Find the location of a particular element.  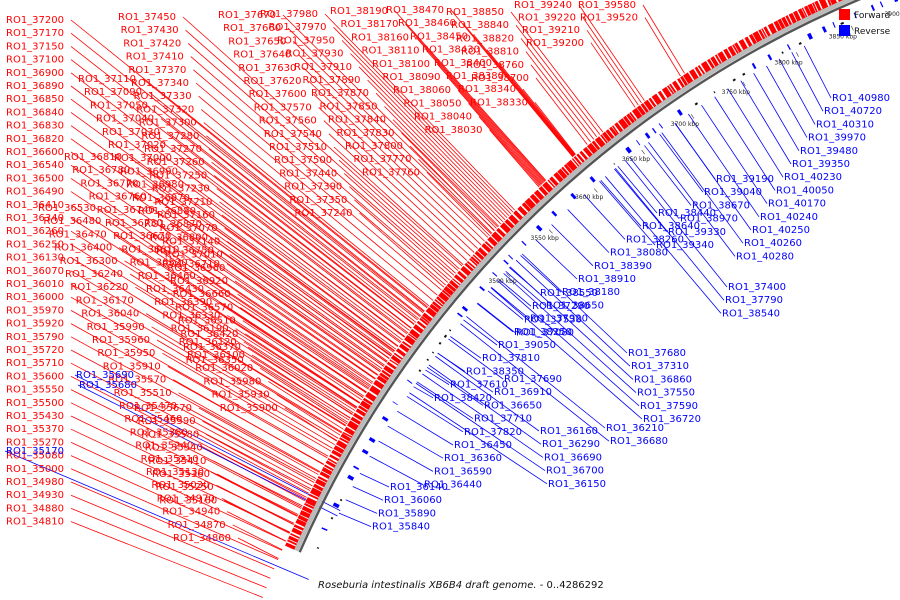

forward-gene-label: RO1_35240 is located at coordinates (164, 446).